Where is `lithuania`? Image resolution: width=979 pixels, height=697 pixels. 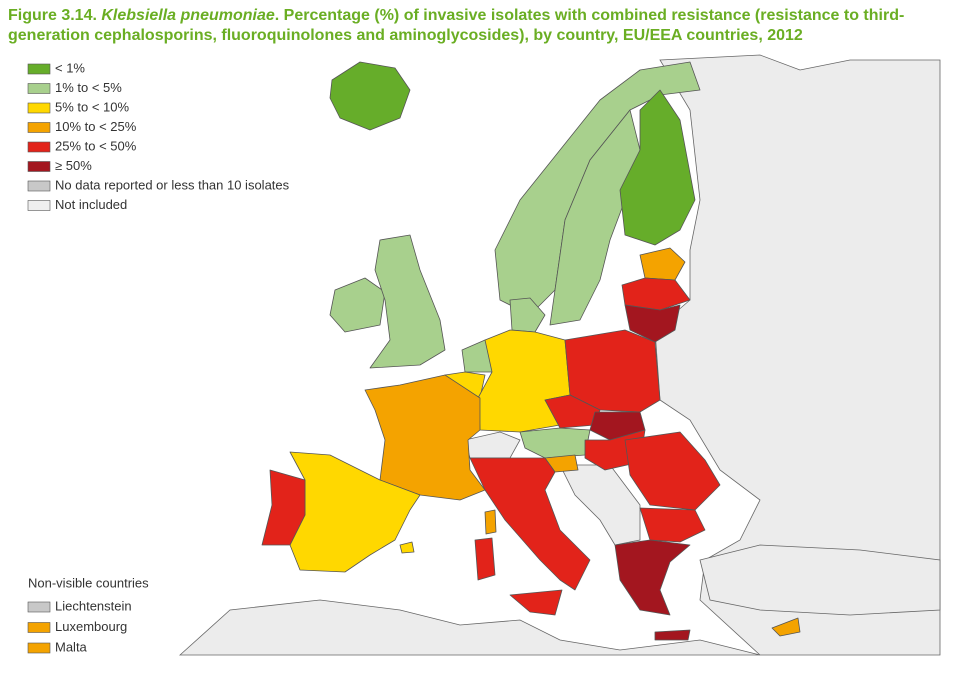 lithuania is located at coordinates (652, 323).